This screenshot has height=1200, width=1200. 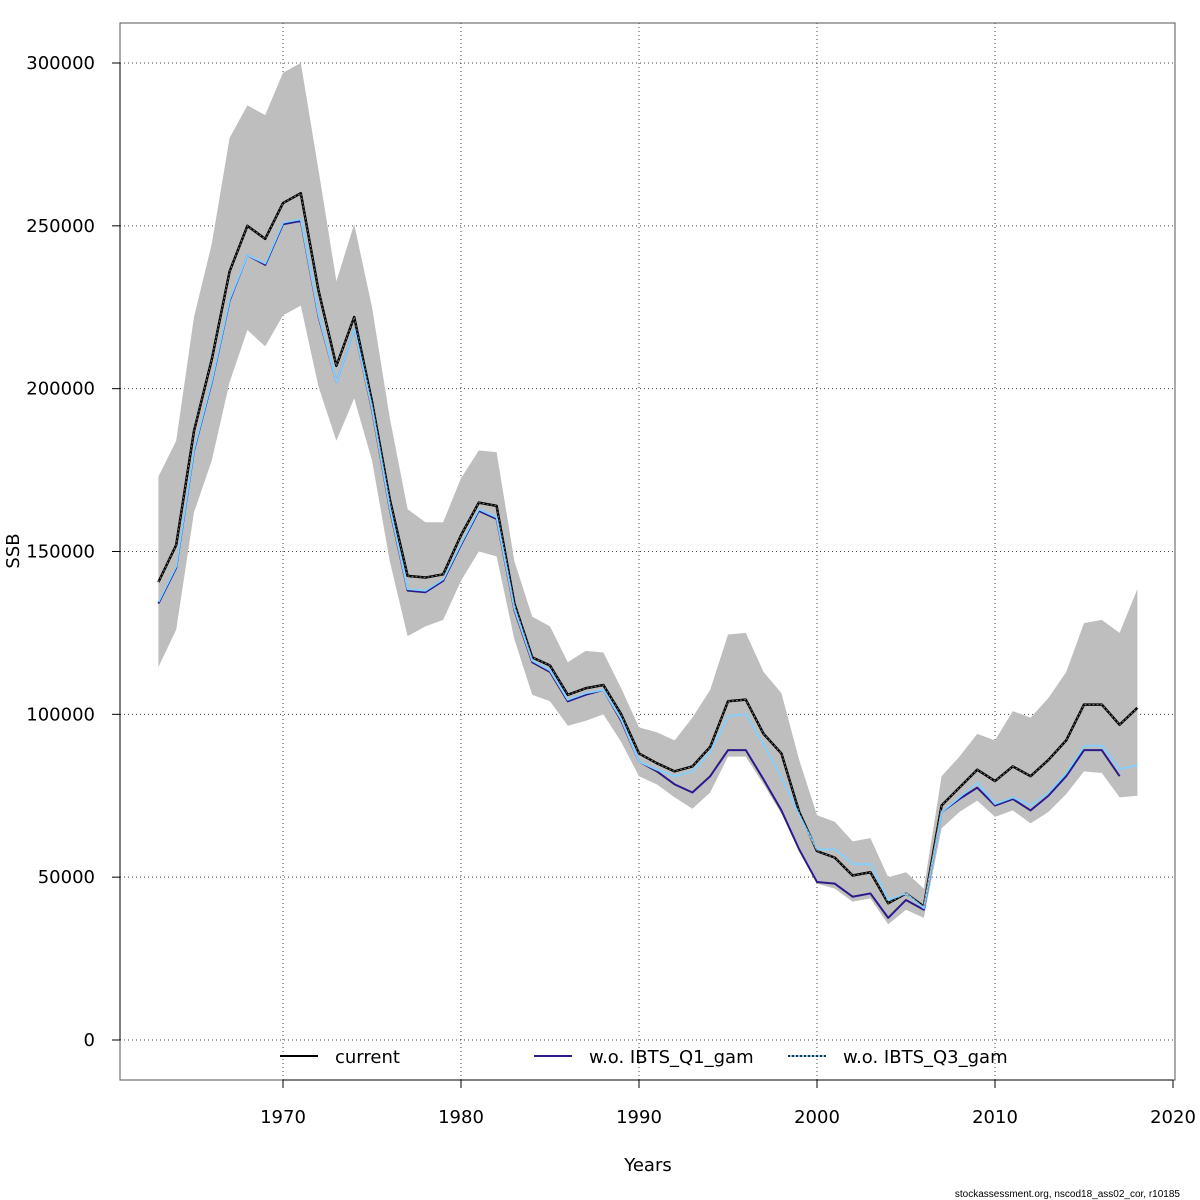 I want to click on x-tick-label: 1980, so click(x=461, y=1117).